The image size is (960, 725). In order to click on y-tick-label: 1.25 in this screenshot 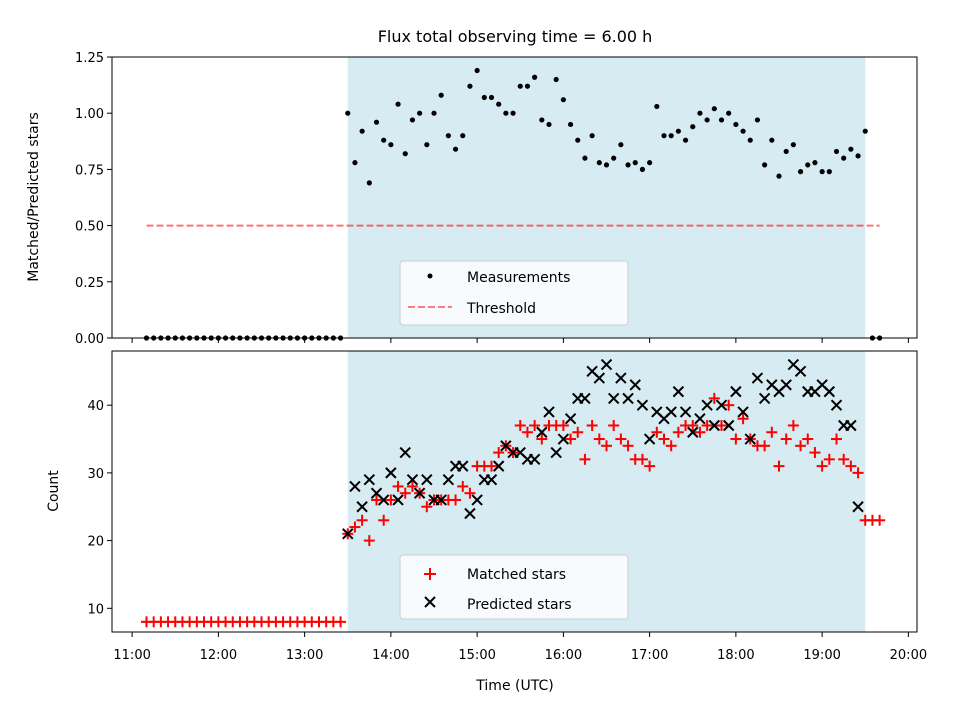, I will do `click(89, 58)`.